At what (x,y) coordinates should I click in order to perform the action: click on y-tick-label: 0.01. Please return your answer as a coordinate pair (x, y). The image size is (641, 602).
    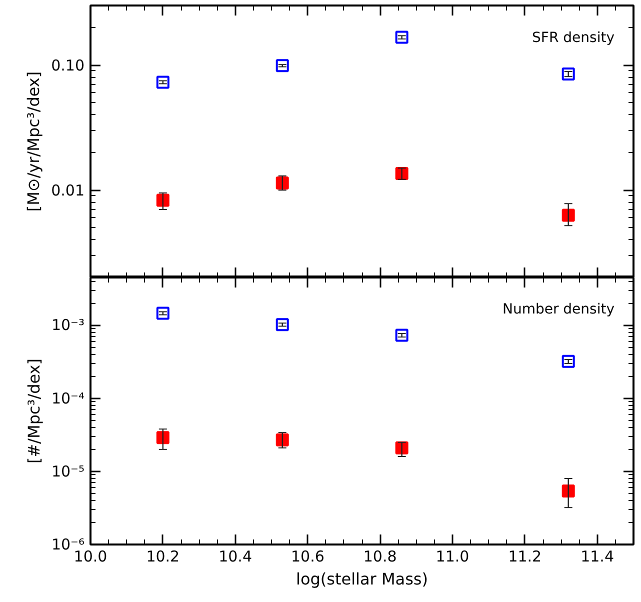
    Looking at the image, I should click on (68, 191).